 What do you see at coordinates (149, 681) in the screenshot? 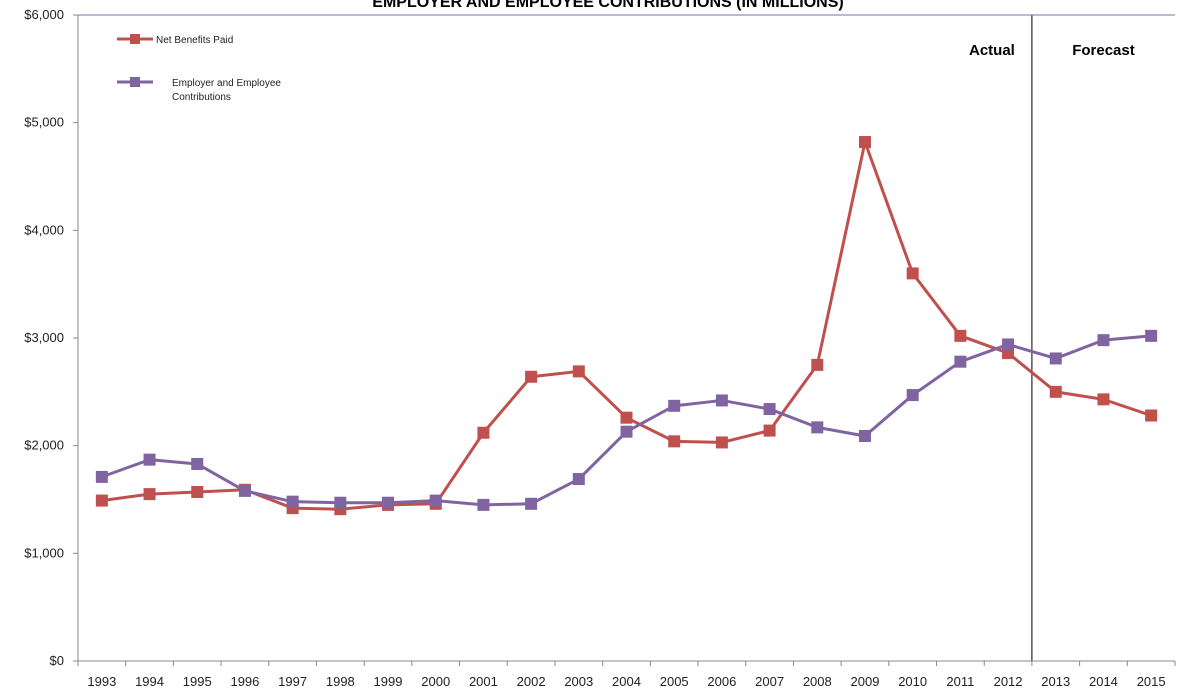
I see `x-tick-label: 1994` at bounding box center [149, 681].